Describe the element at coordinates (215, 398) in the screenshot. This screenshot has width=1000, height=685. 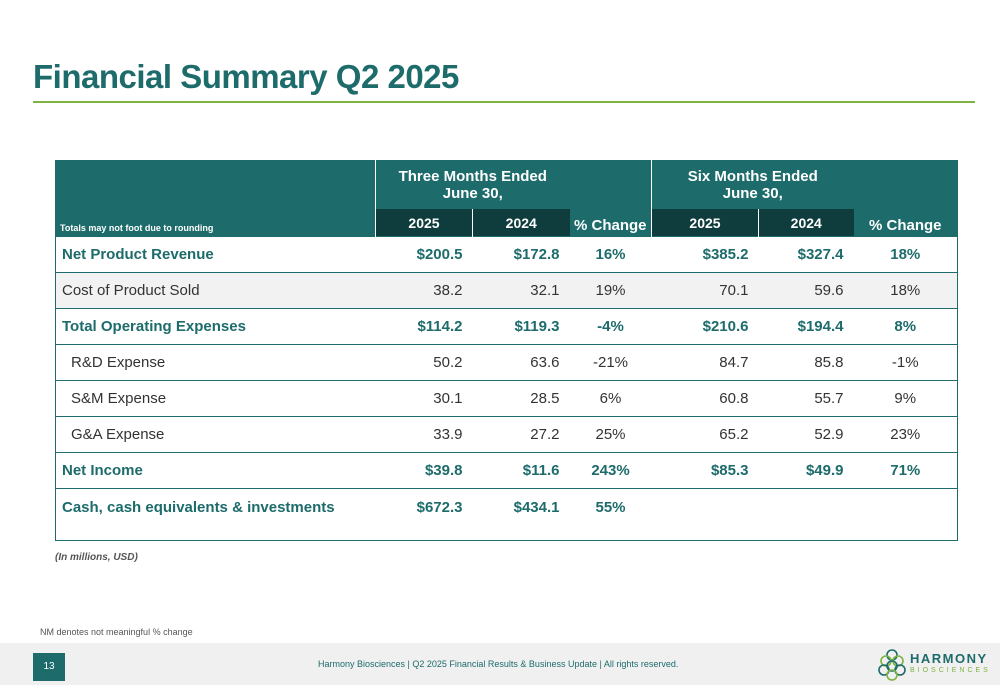
I see `row-label: S&M Expense` at that location.